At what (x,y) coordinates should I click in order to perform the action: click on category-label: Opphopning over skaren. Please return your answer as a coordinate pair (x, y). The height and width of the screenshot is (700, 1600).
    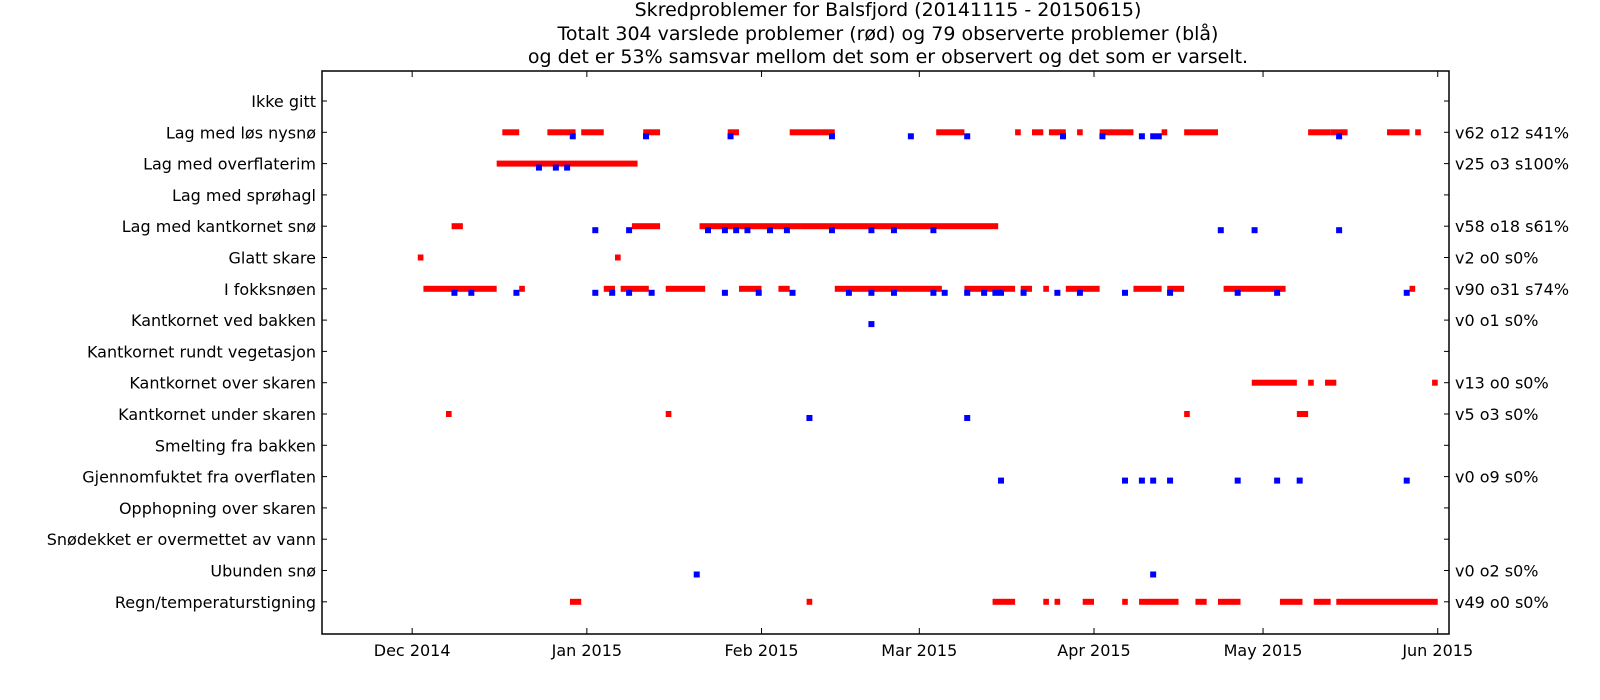
    Looking at the image, I should click on (217, 508).